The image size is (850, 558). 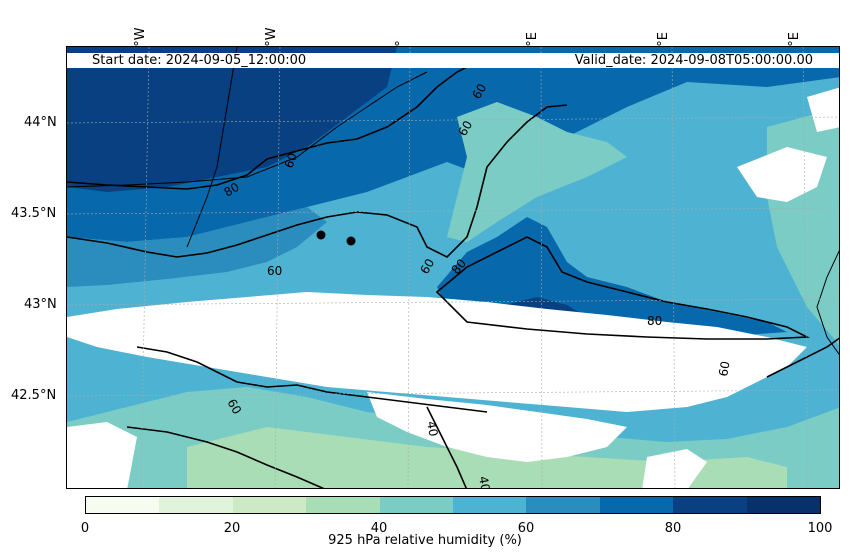 What do you see at coordinates (312, 379) in the screenshot?
I see `contour-60-south` at bounding box center [312, 379].